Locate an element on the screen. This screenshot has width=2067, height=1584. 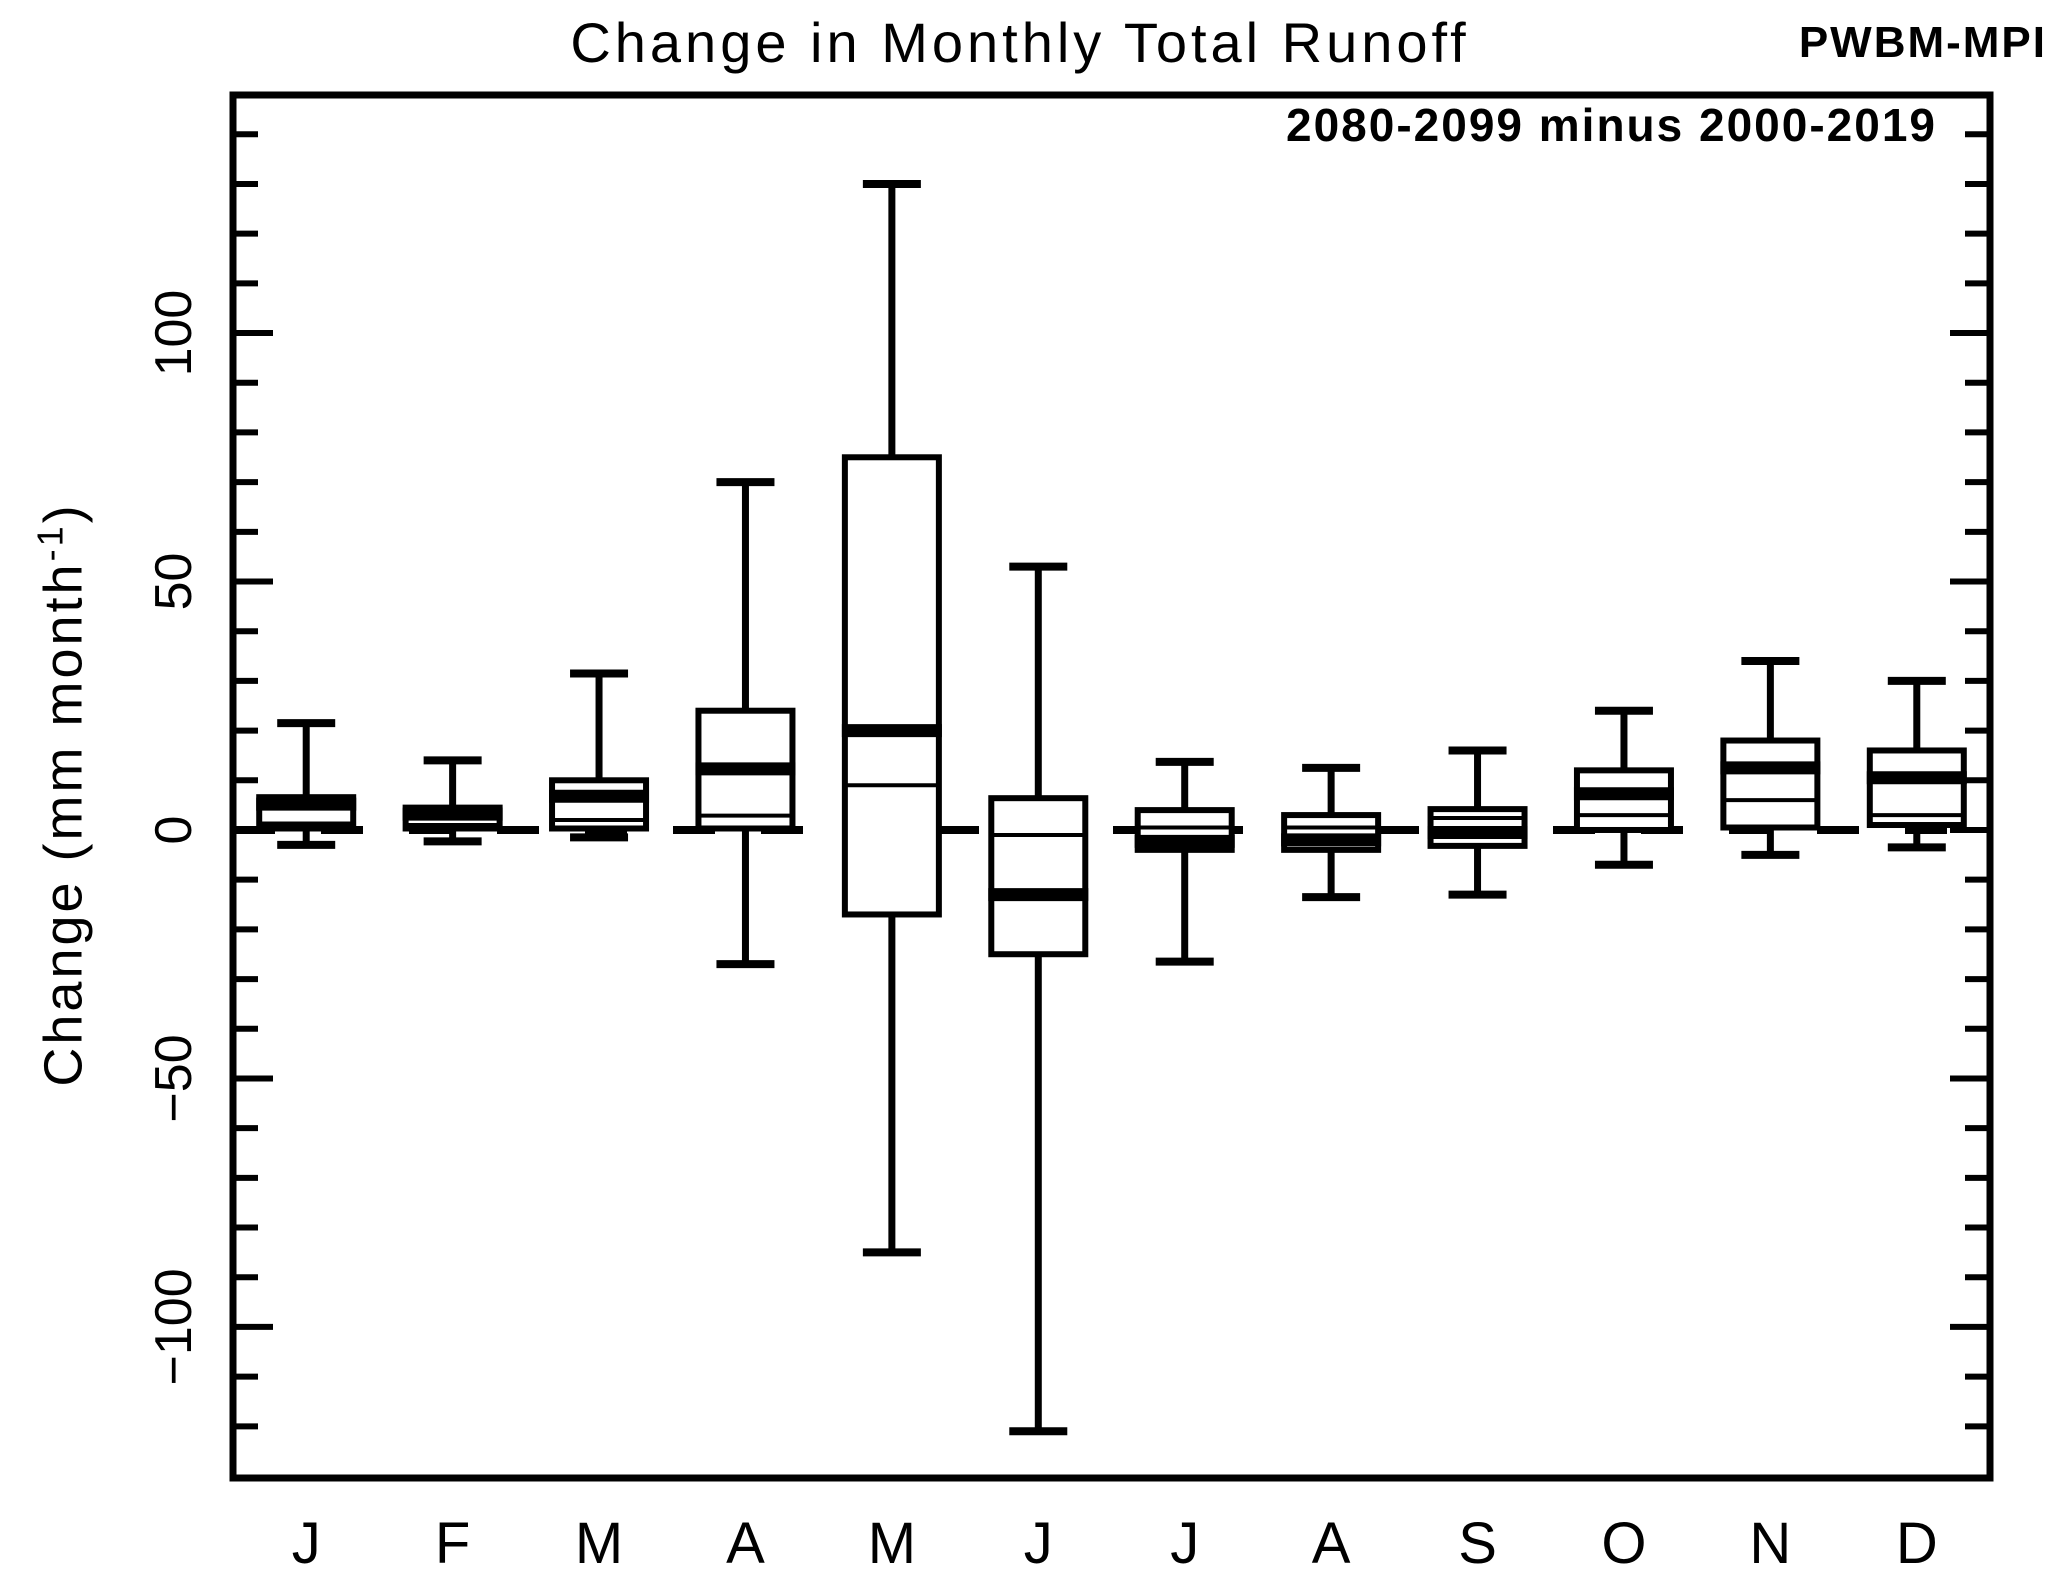
y-tick-label: 0 is located at coordinates (174, 830).